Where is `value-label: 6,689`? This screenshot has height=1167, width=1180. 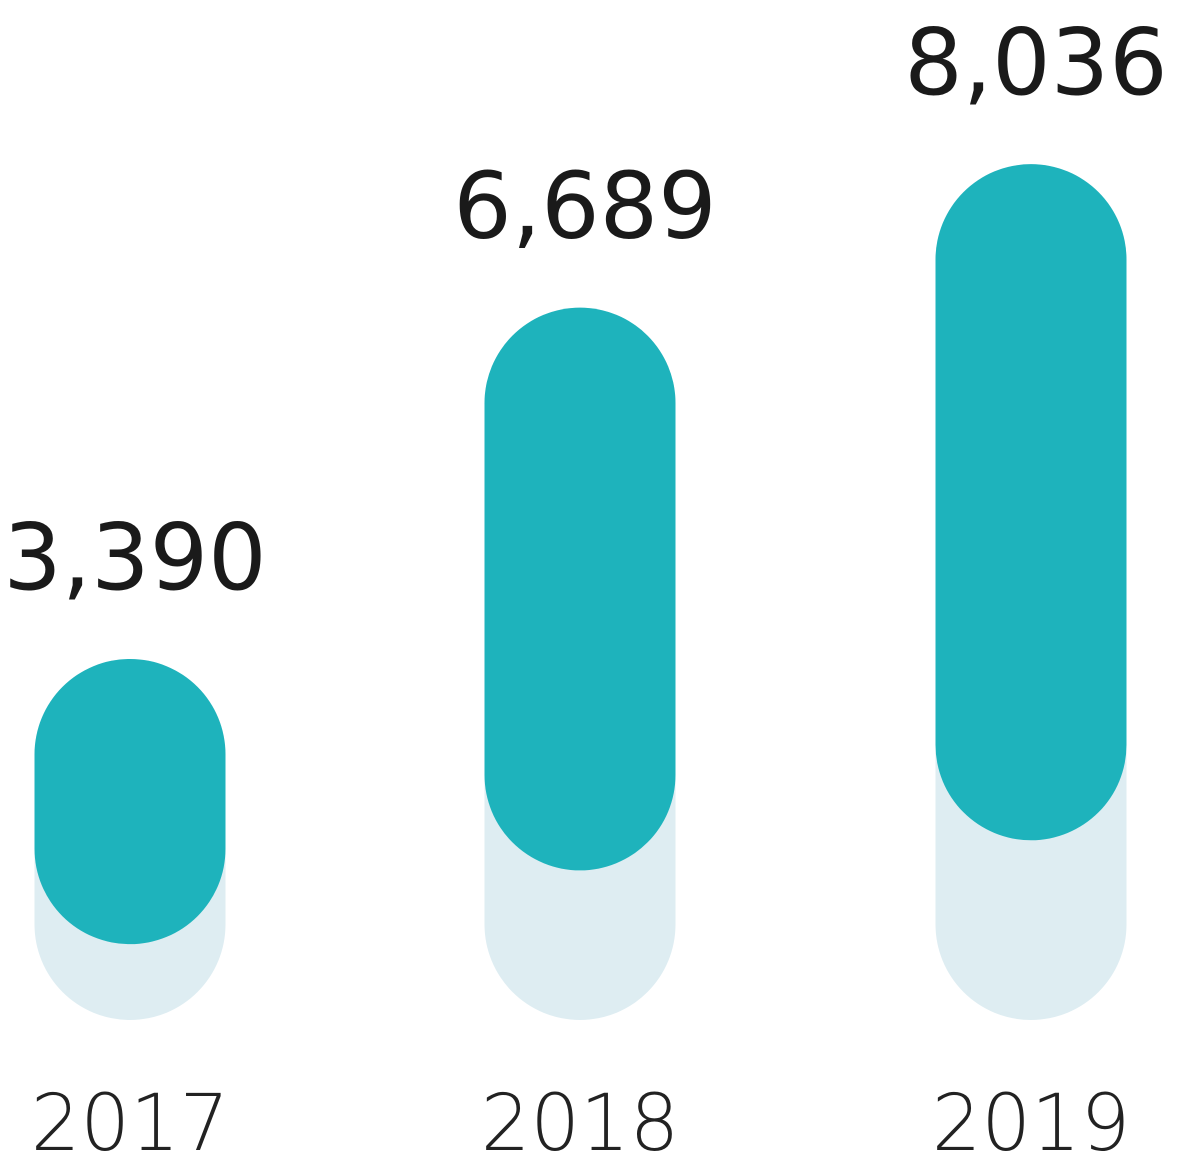 value-label: 6,689 is located at coordinates (584, 206).